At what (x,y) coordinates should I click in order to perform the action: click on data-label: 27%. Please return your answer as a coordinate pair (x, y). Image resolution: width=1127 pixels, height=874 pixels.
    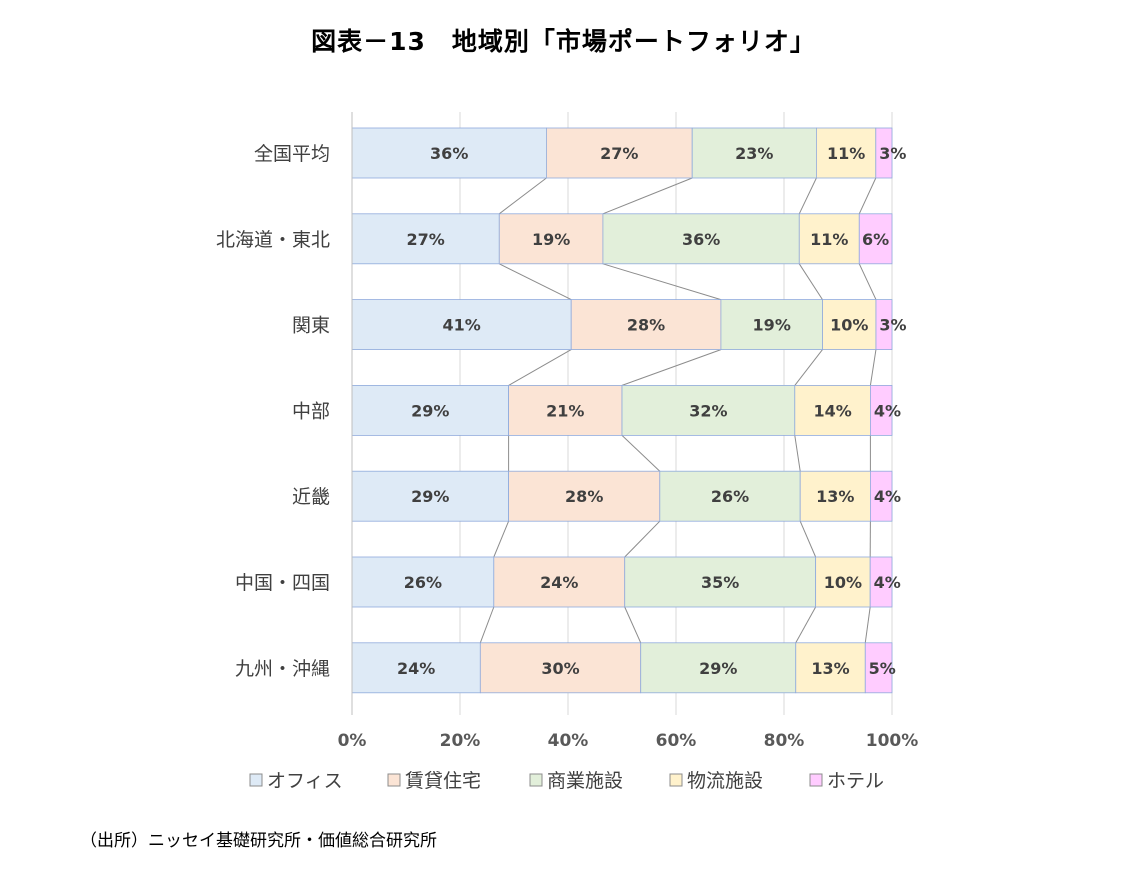
    Looking at the image, I should click on (425, 239).